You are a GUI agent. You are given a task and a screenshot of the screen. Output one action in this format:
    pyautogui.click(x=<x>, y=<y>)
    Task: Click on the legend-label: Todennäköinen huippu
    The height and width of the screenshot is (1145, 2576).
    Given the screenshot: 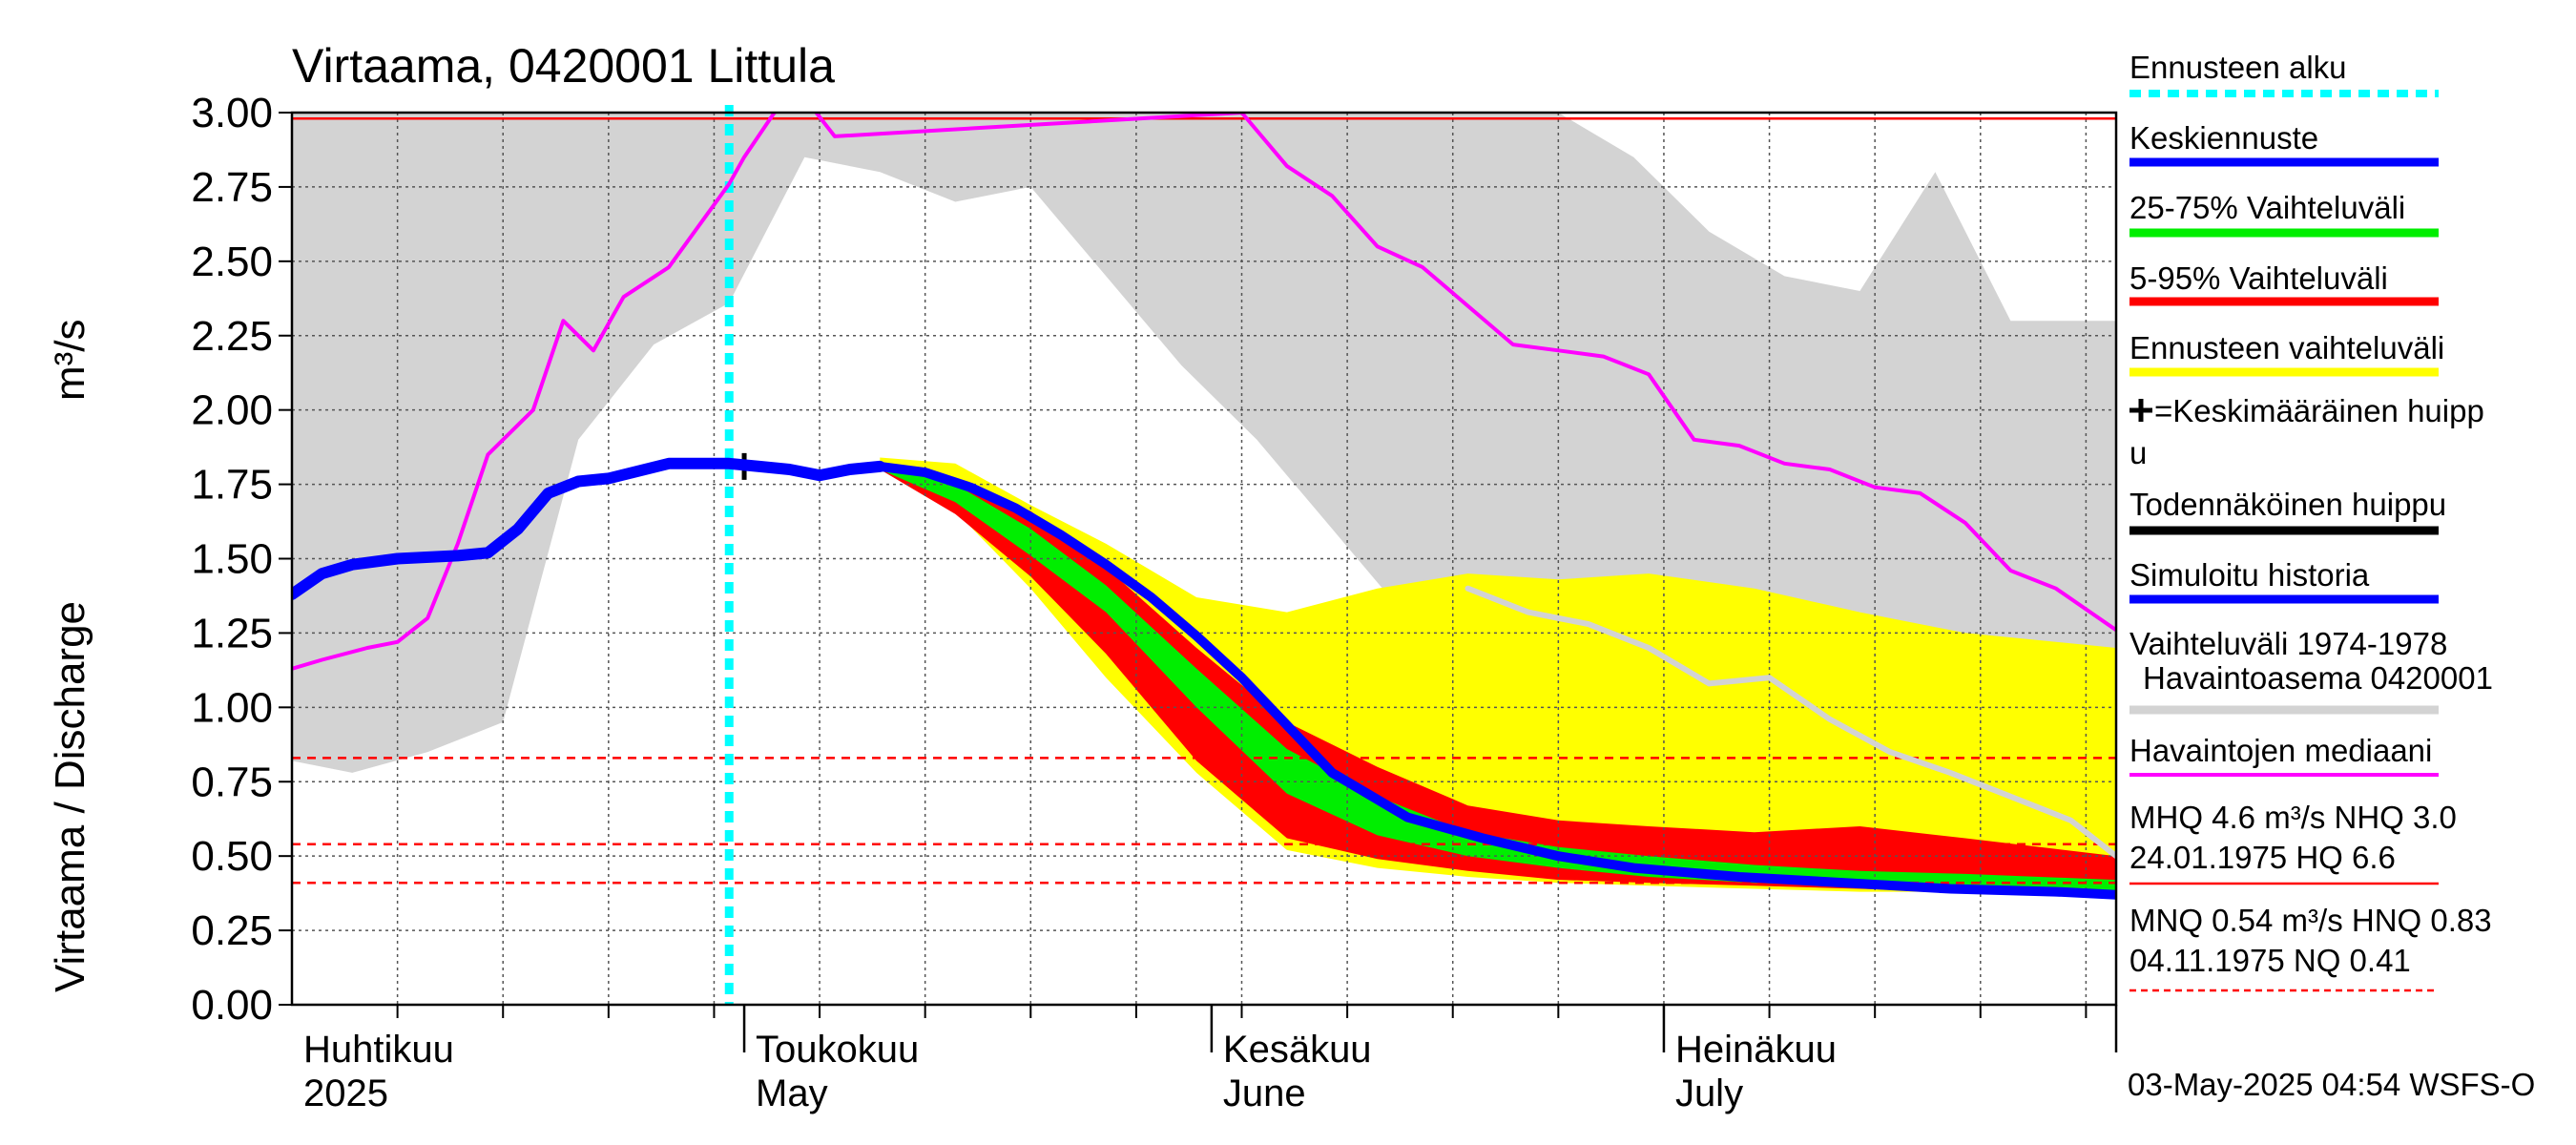 What is the action you would take?
    pyautogui.click(x=2287, y=505)
    